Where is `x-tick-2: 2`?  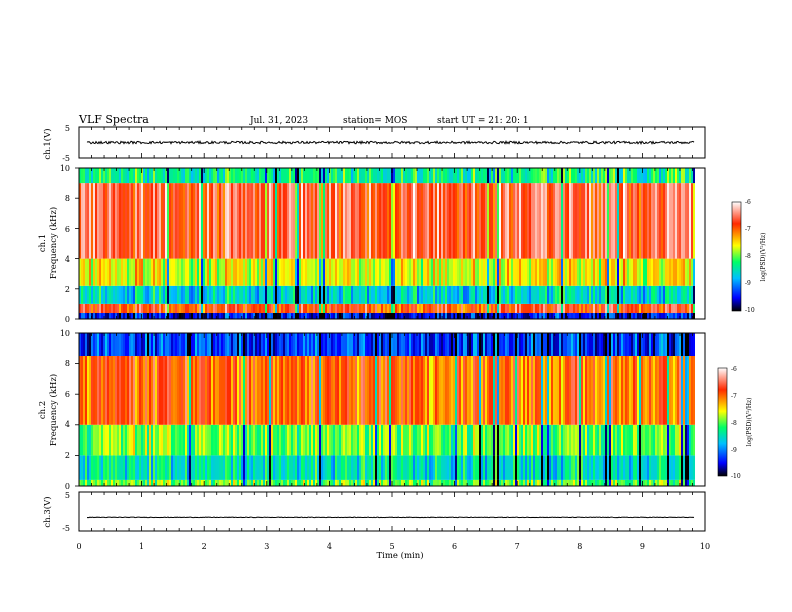 x-tick-2: 2 is located at coordinates (204, 546).